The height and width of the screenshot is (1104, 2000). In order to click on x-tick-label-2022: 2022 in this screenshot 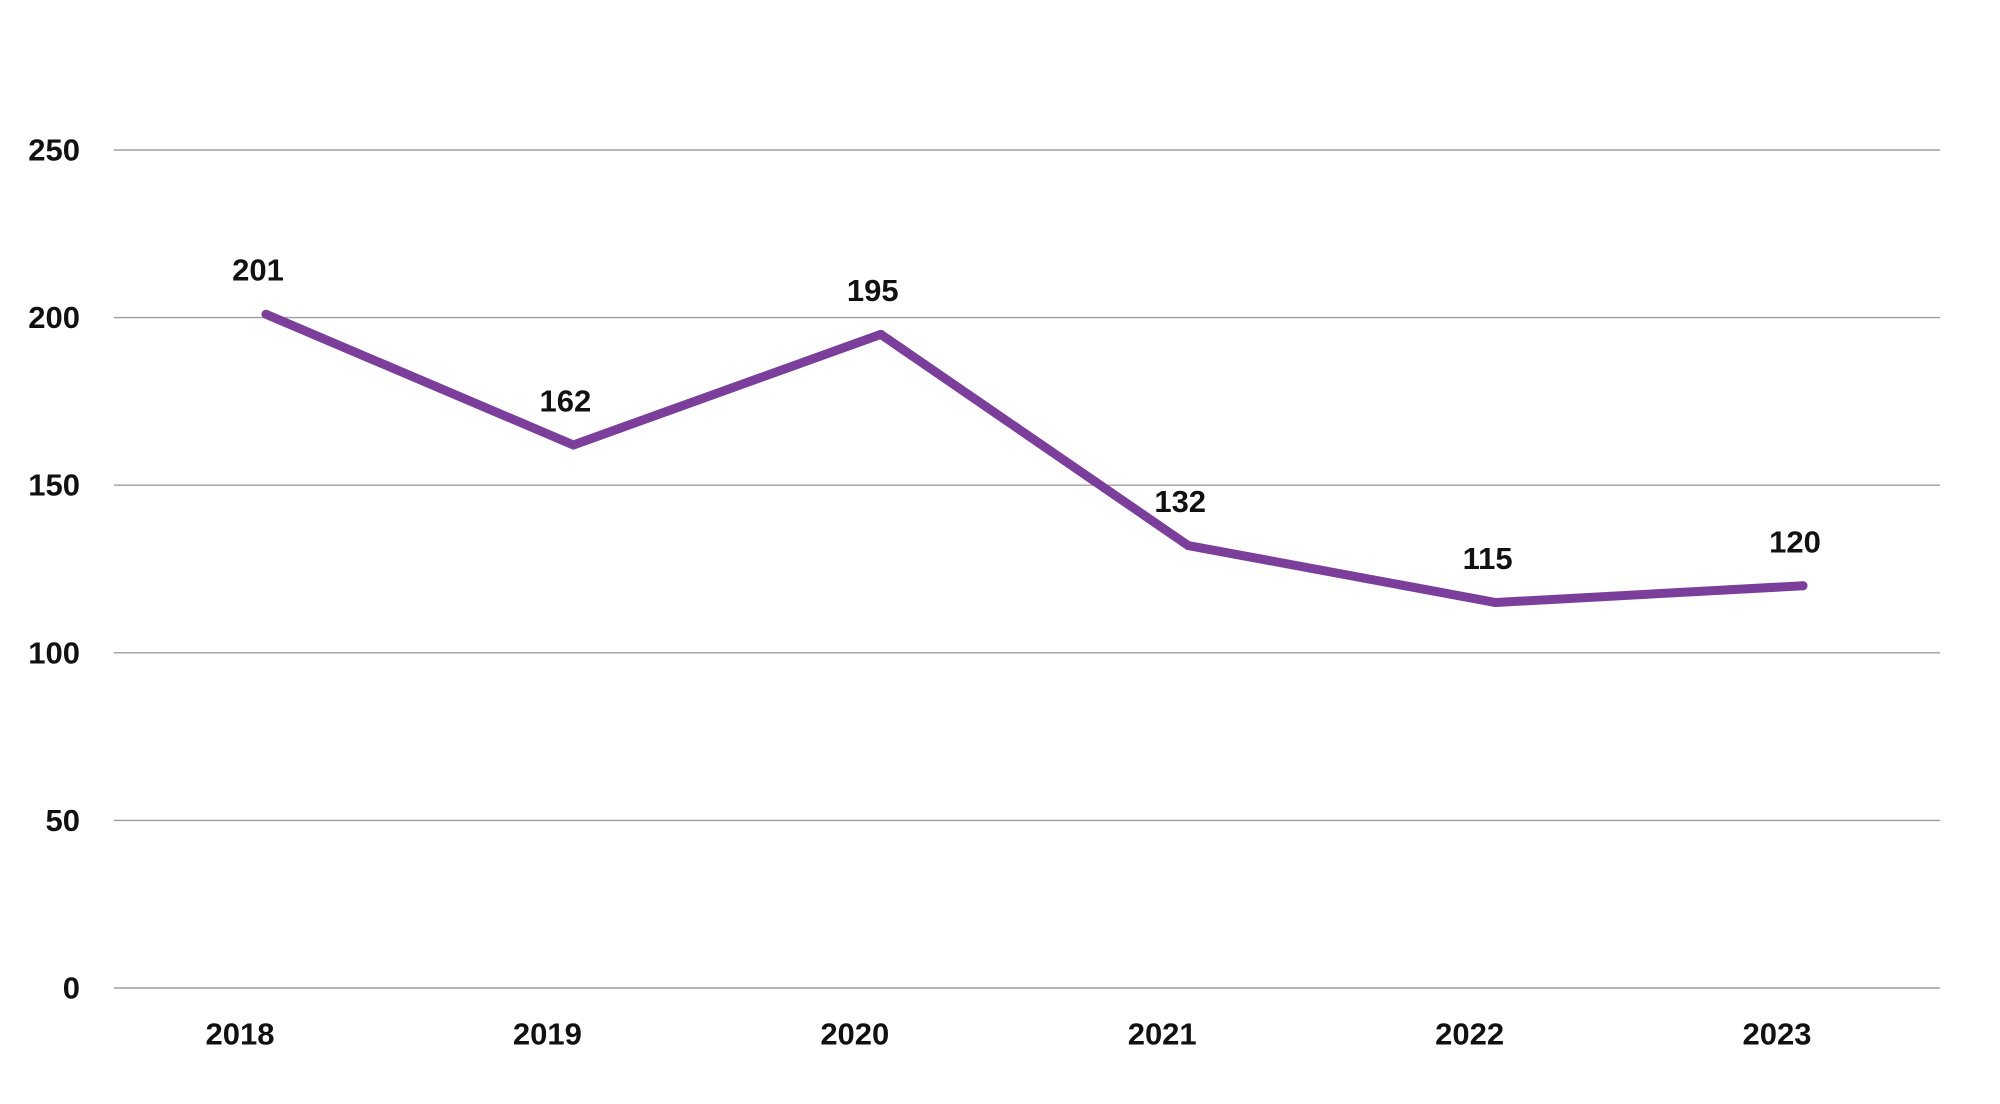, I will do `click(1469, 1034)`.